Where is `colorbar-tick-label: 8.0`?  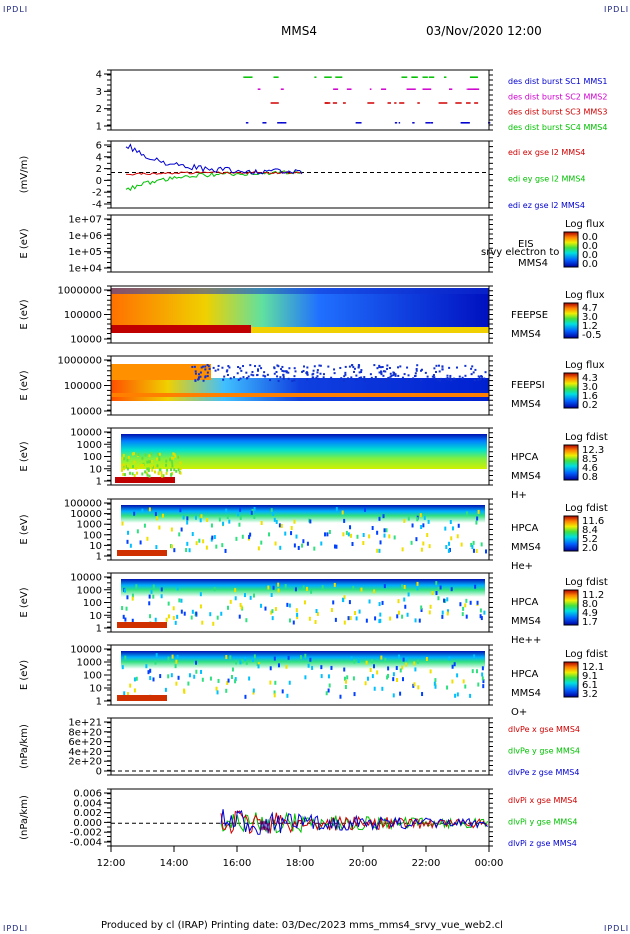 colorbar-tick-label: 8.0 is located at coordinates (590, 604).